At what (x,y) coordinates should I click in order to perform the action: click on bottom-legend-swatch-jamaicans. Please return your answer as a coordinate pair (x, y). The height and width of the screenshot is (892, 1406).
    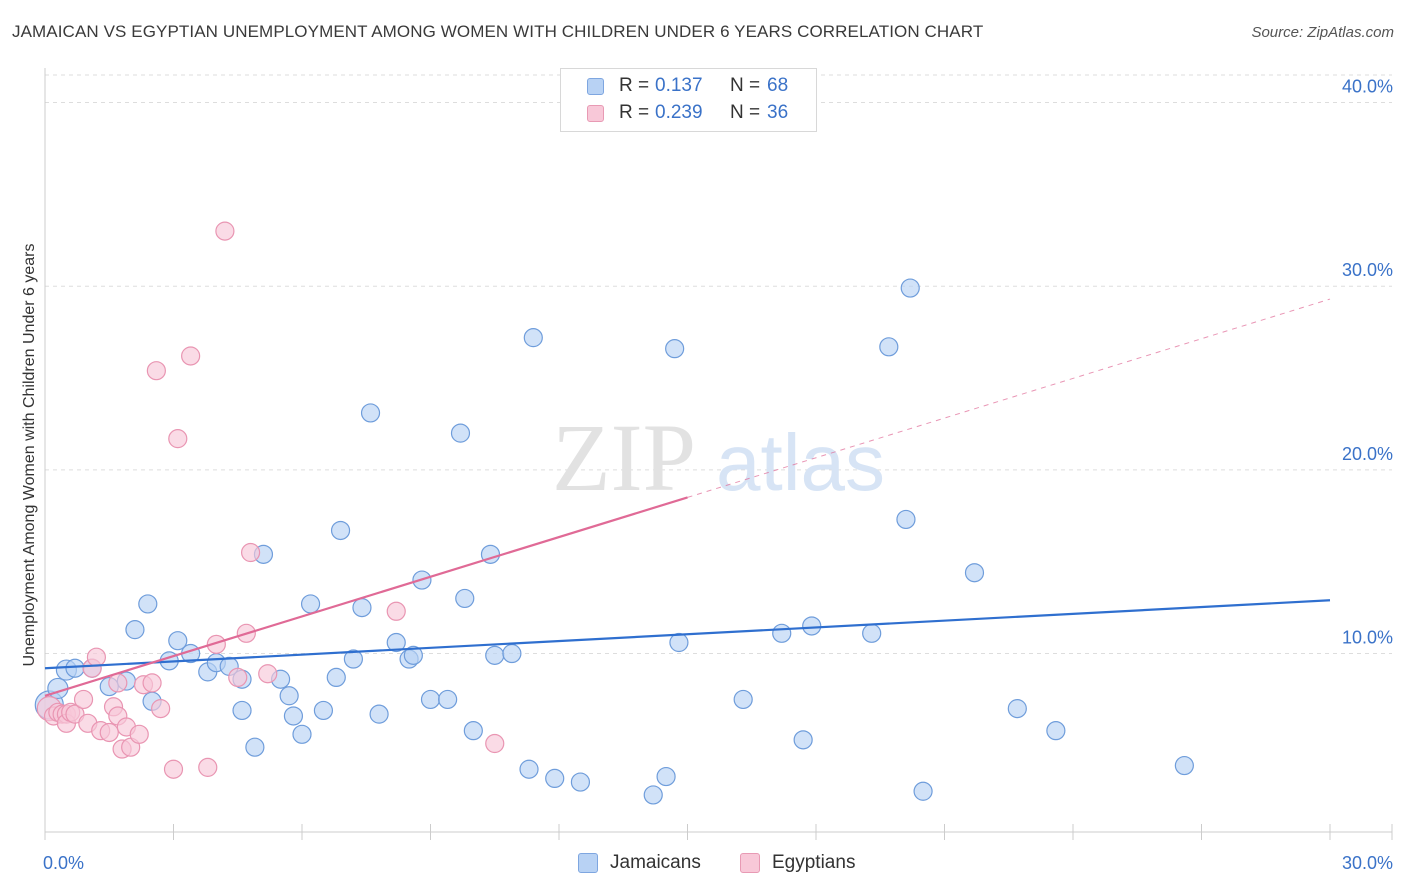
    Looking at the image, I should click on (588, 863).